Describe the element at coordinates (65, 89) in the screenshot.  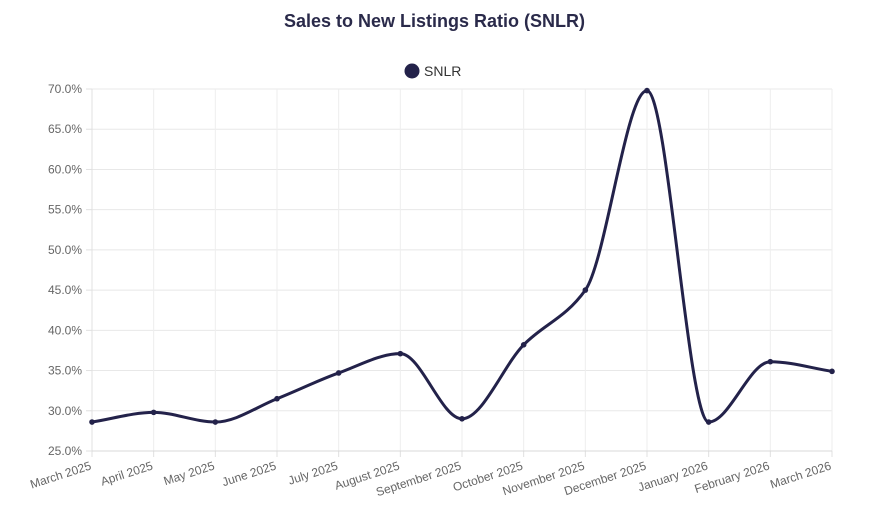
I see `y-tick-label: 70.0%` at that location.